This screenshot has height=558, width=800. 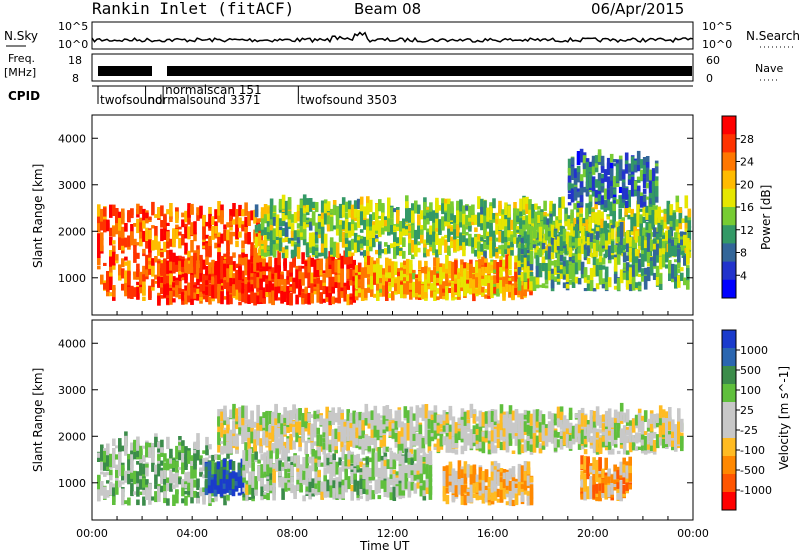 What do you see at coordinates (402, 35) in the screenshot?
I see `noise-strip: N.Sky 10^5 10^0 10^5 10^0 N.Search` at bounding box center [402, 35].